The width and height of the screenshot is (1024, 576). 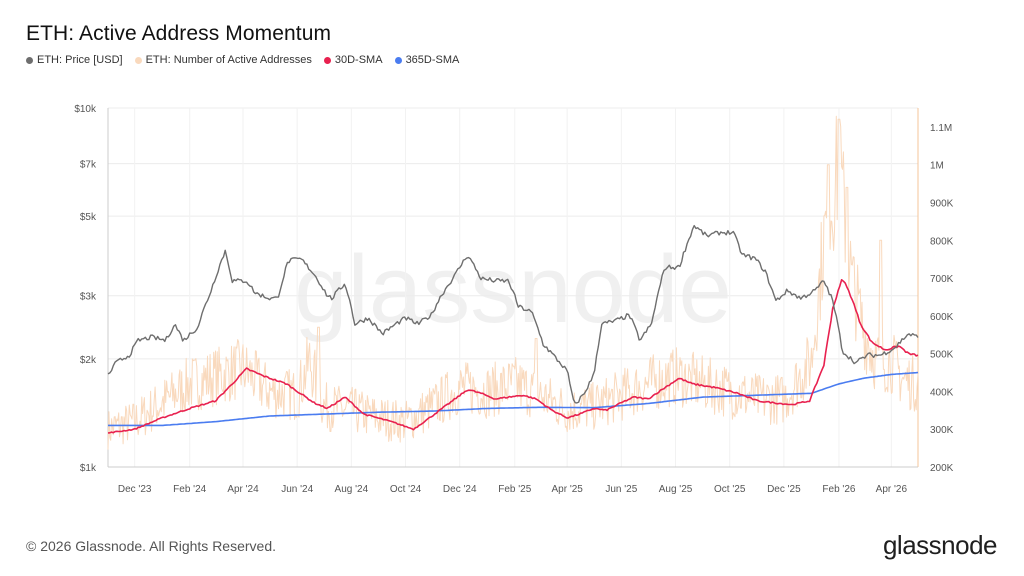 I want to click on y-left-tick-label: $5k, so click(x=88, y=217).